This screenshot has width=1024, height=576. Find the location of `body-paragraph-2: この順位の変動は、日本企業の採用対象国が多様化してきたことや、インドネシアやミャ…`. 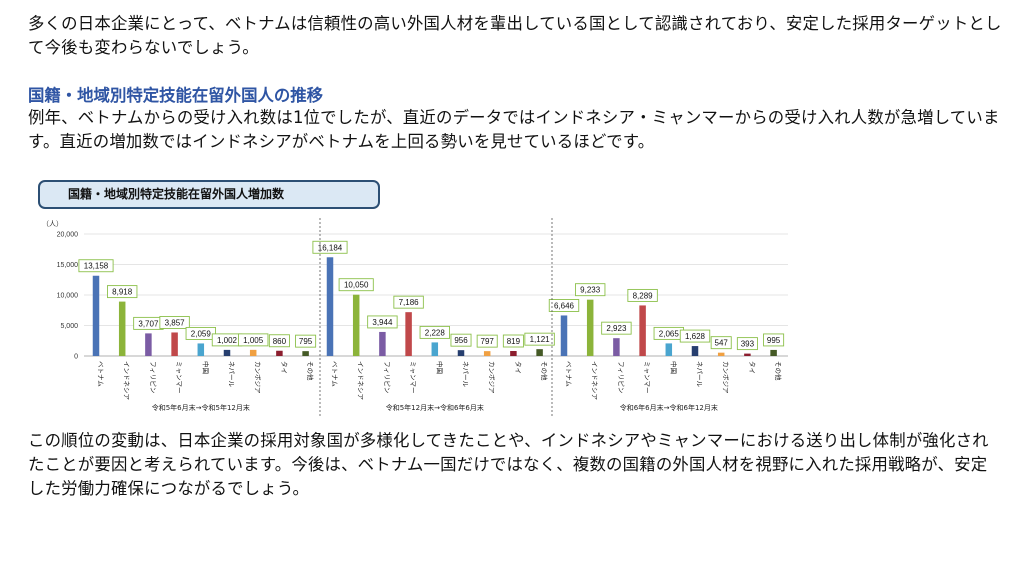

body-paragraph-2: この順位の変動は、日本企業の採用対象国が多様化してきたことや、インドネシアやミャ… is located at coordinates (508, 464).